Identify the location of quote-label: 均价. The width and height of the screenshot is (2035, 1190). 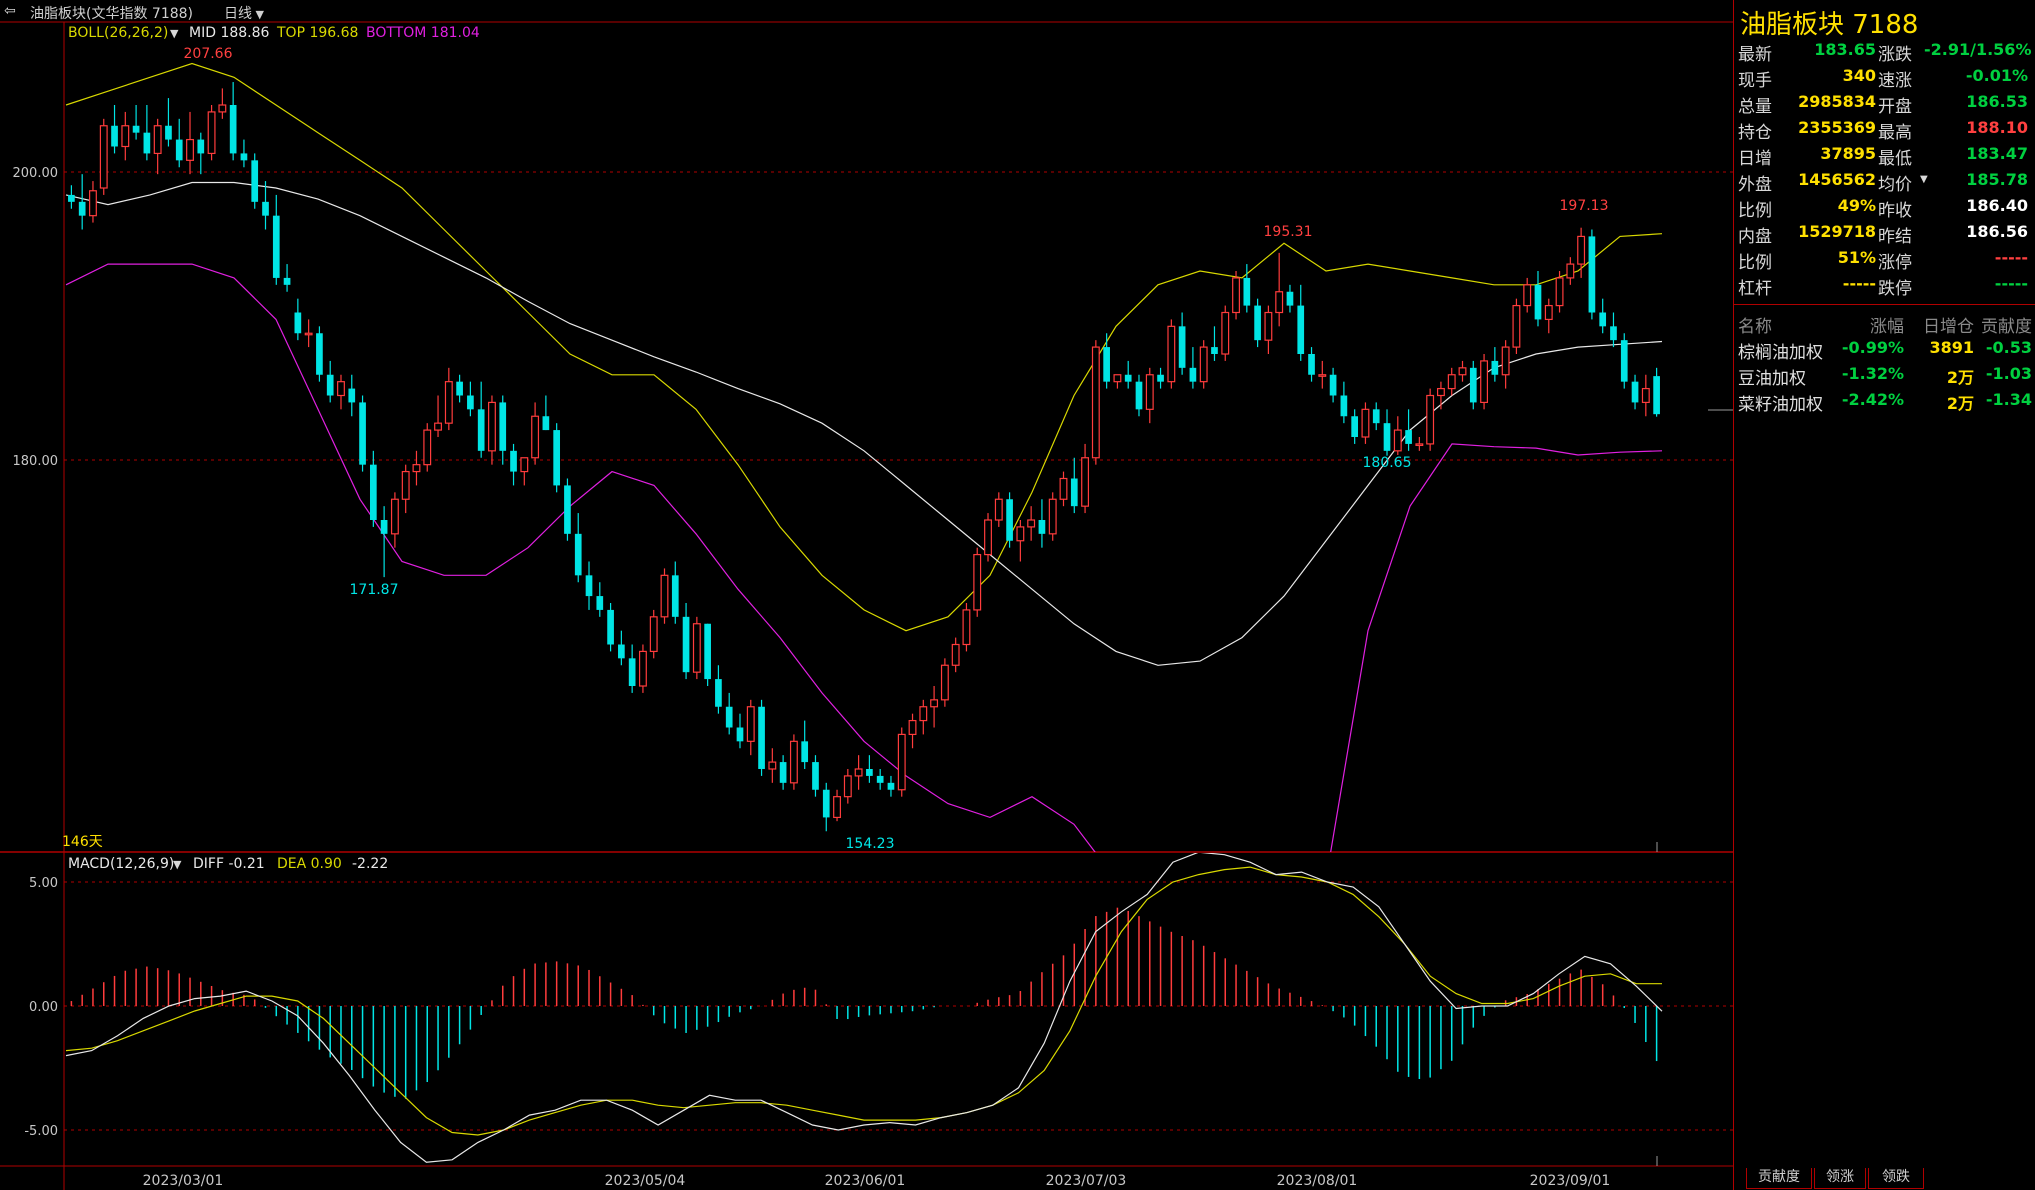
(1895, 185).